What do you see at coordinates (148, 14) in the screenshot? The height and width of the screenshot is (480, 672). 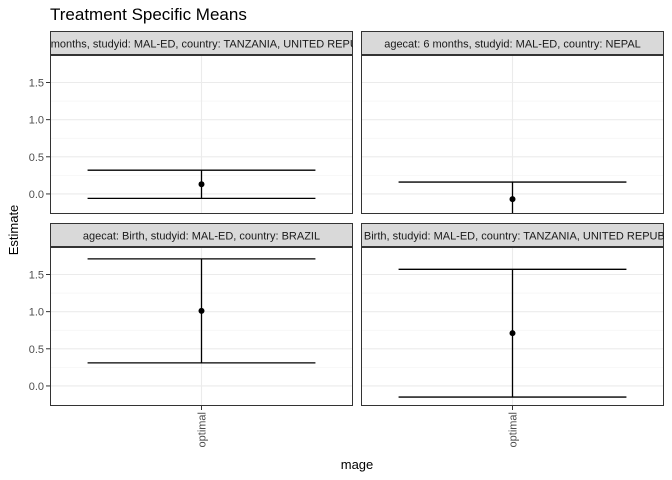 I see `chart-title: Treatment Specific Means` at bounding box center [148, 14].